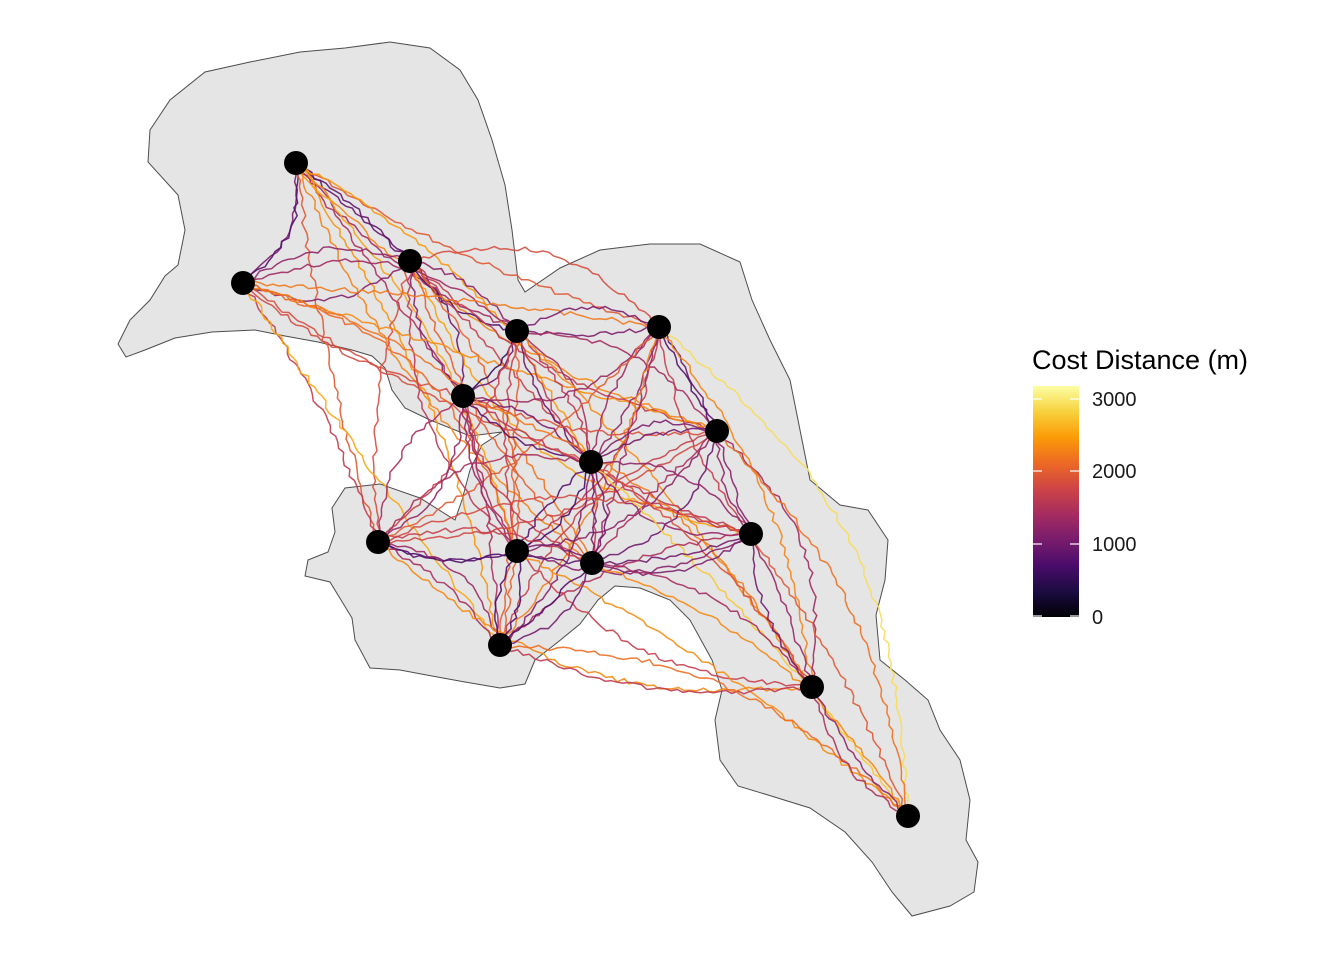  I want to click on legend-title: Cost Distance (m), so click(1140, 360).